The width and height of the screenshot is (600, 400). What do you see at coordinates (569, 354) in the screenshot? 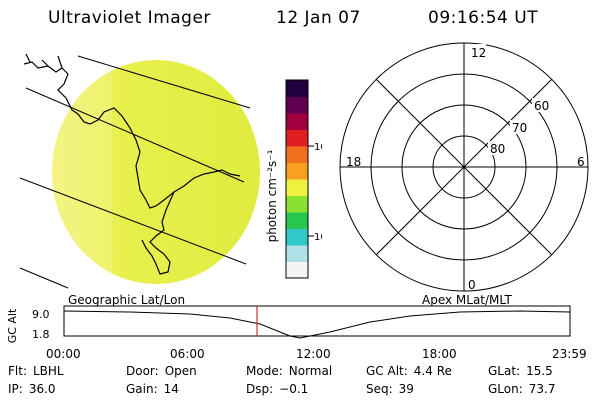
I see `x-tick-2359: 23:59` at bounding box center [569, 354].